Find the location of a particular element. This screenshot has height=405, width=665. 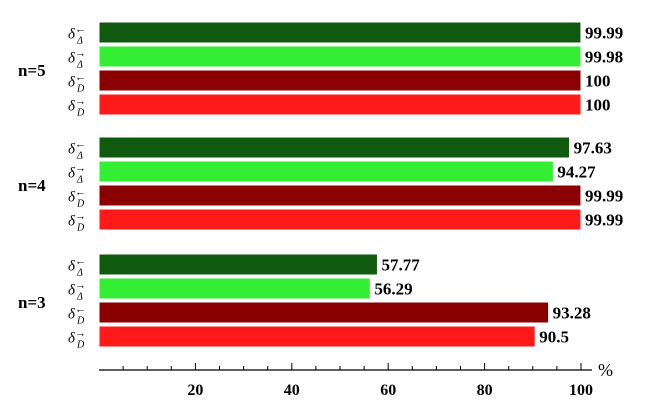

group-label: n=3 is located at coordinates (32, 302).